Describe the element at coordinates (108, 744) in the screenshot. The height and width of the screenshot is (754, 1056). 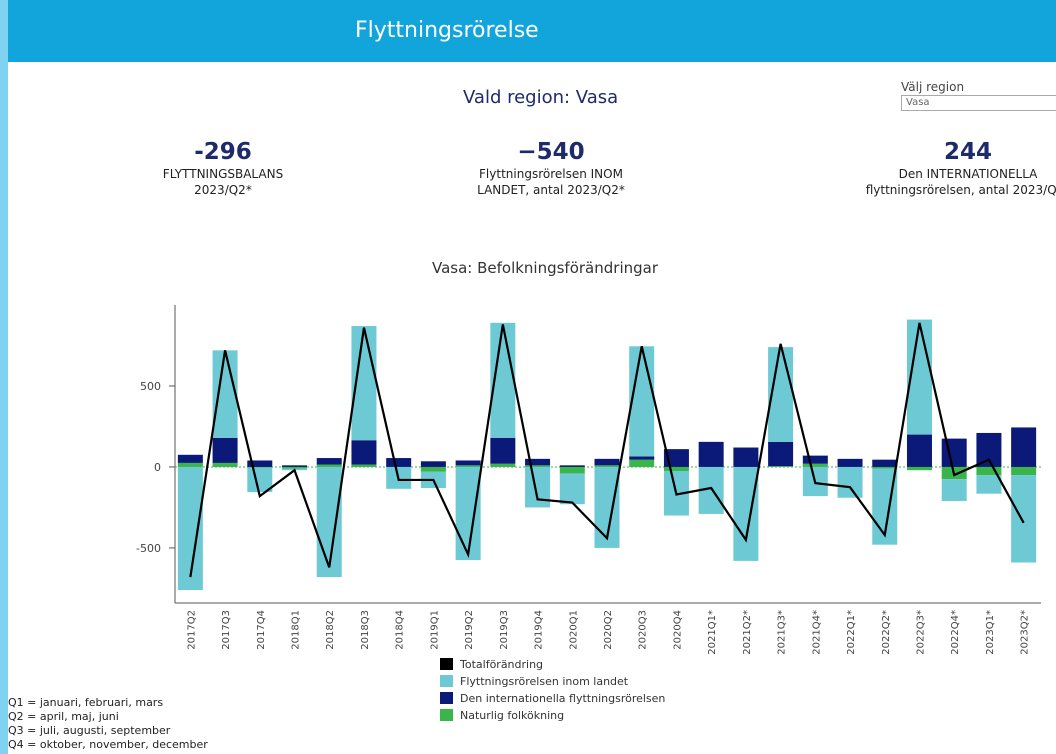
I see `note: Q4 = oktober, november, december` at that location.